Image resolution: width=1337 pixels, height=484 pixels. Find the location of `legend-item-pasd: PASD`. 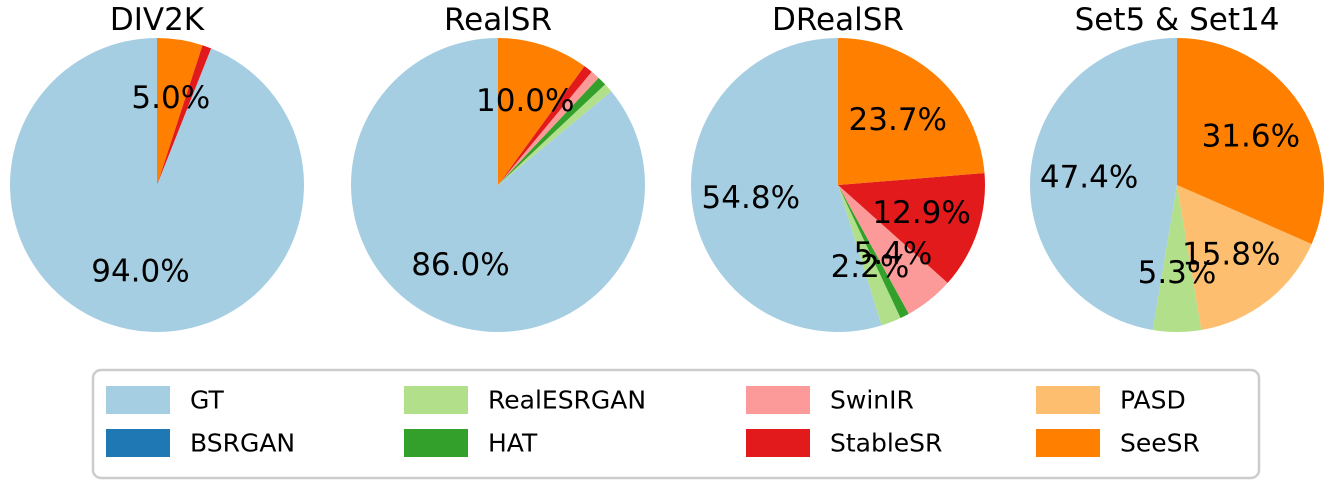

legend-item-pasd: PASD is located at coordinates (1111, 400).